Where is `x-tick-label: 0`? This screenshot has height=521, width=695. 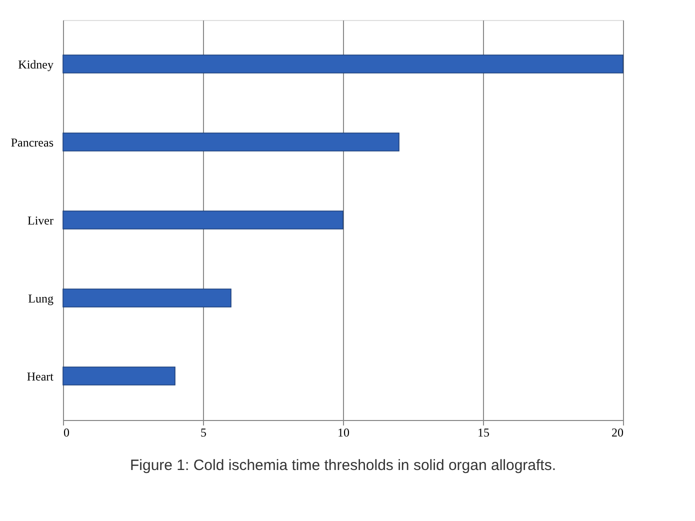 x-tick-label: 0 is located at coordinates (67, 433).